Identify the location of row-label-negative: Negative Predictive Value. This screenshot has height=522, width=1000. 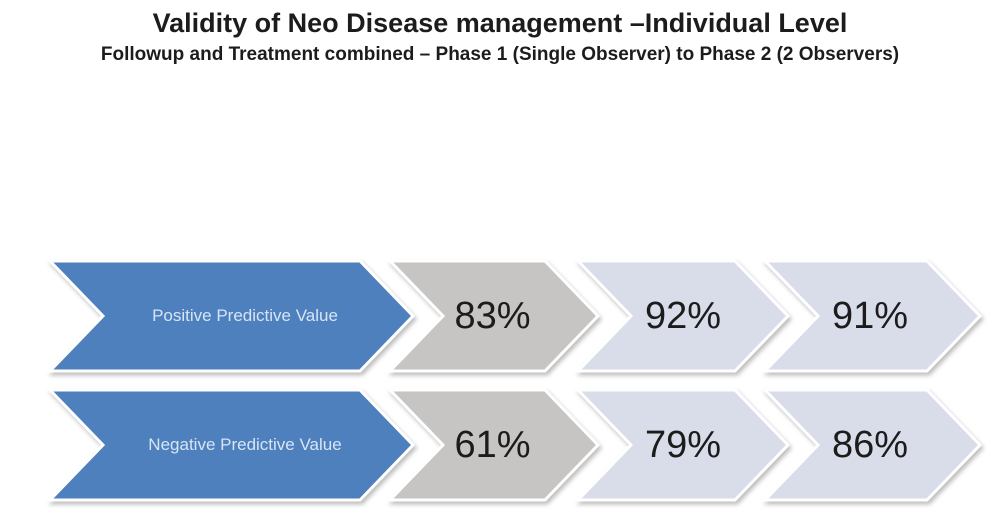
(245, 444).